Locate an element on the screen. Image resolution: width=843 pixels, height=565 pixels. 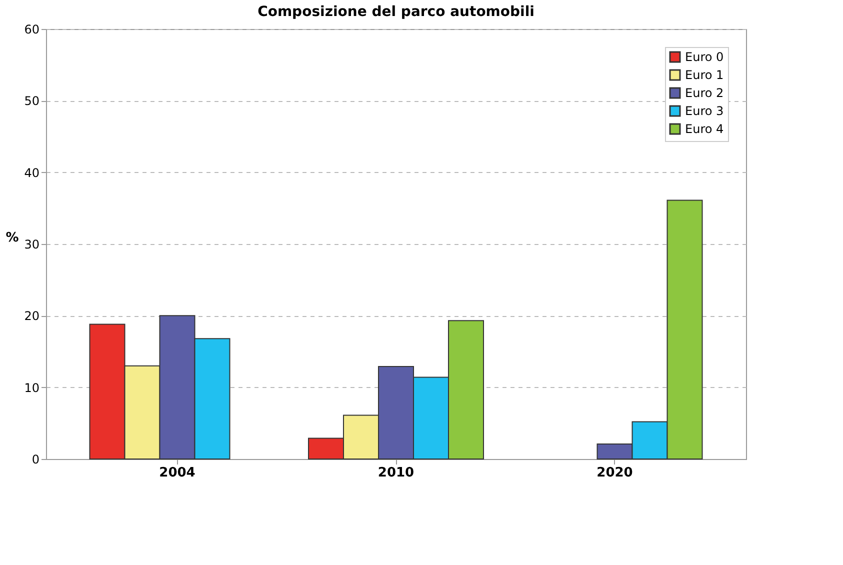
y-tick-label: 30 is located at coordinates (32, 245).